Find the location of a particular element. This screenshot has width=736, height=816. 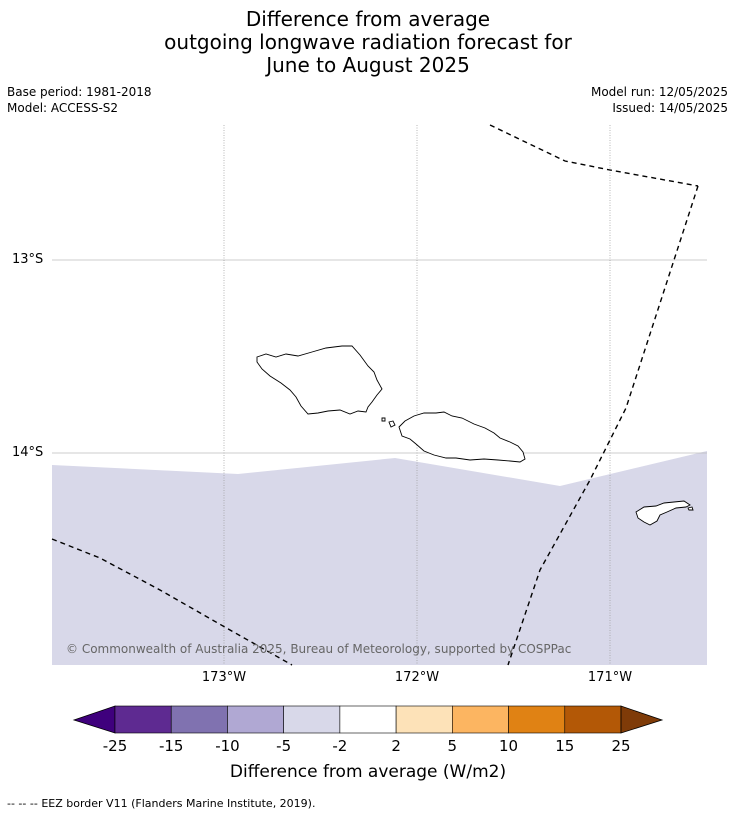

colorbar-tick-label: -15 is located at coordinates (171, 746).